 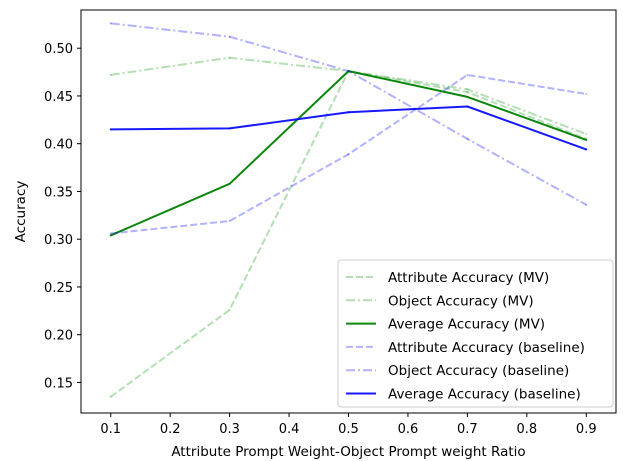 What do you see at coordinates (526, 429) in the screenshot?
I see `x-tick-label: 0.8` at bounding box center [526, 429].